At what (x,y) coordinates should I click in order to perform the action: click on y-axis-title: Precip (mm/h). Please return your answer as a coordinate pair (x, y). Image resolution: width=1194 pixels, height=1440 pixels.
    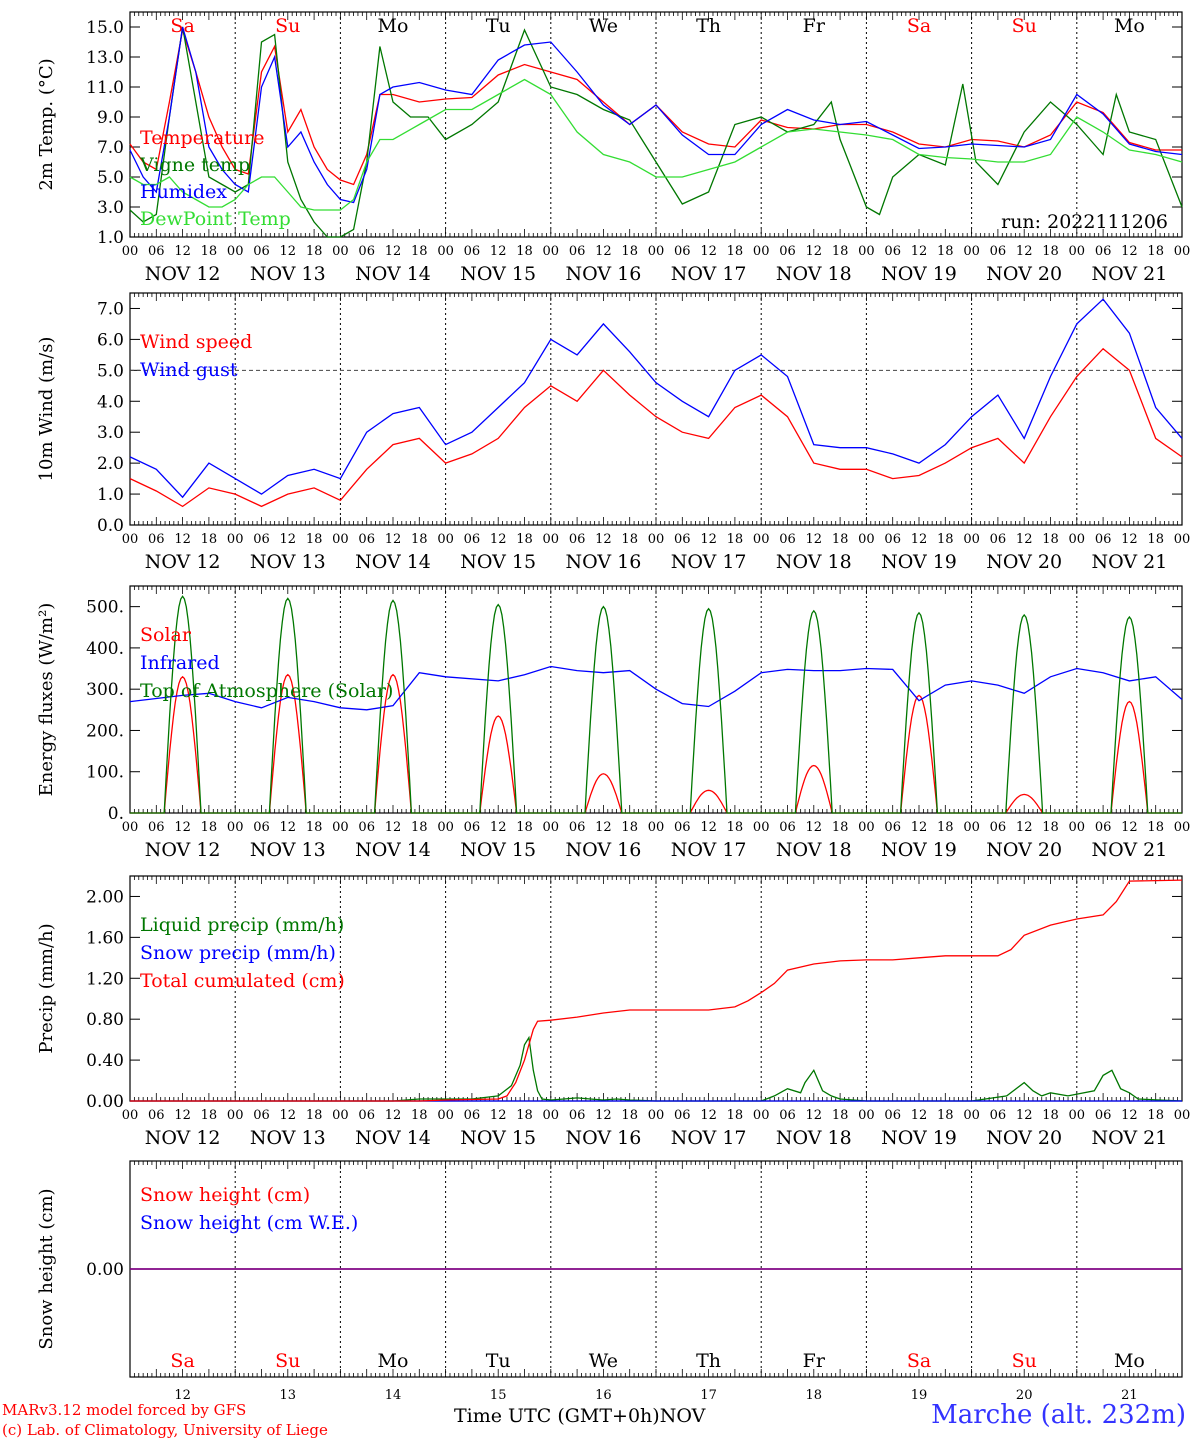
    Looking at the image, I should click on (46, 988).